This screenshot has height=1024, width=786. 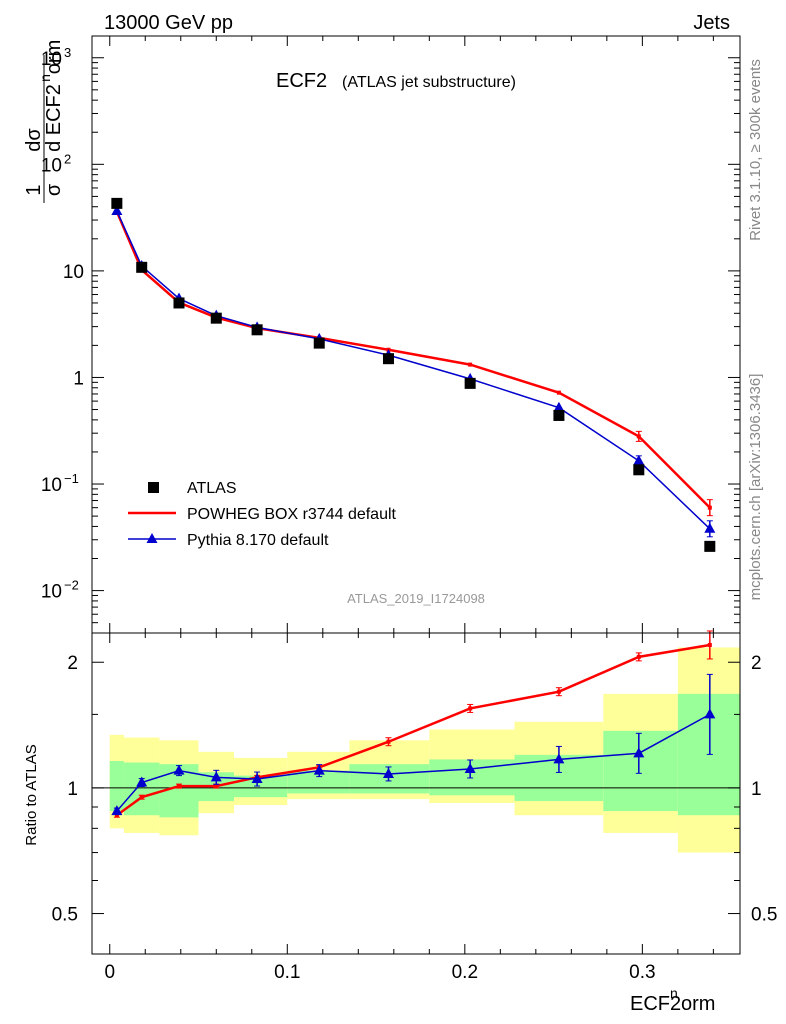 What do you see at coordinates (755, 487) in the screenshot?
I see `mcplots-label: mcplots.cern.ch [arXiv:1306.3436]` at bounding box center [755, 487].